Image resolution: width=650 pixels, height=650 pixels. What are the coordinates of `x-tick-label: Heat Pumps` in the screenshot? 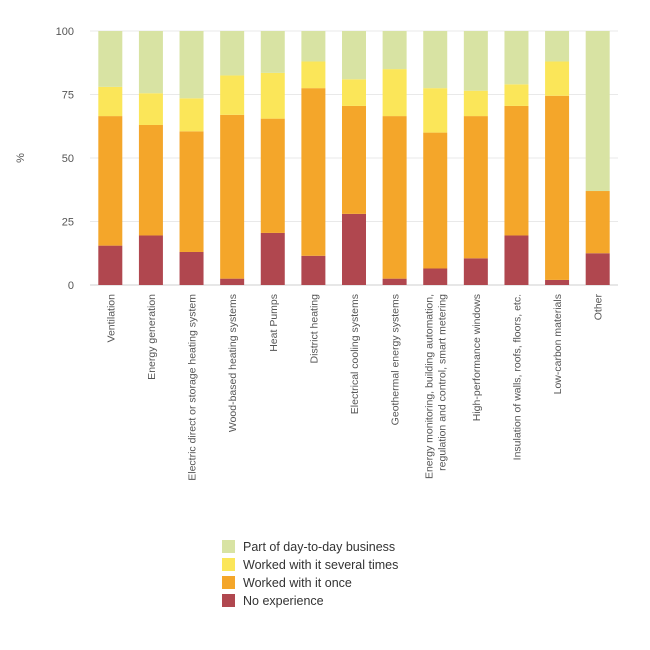 It's located at (274, 323).